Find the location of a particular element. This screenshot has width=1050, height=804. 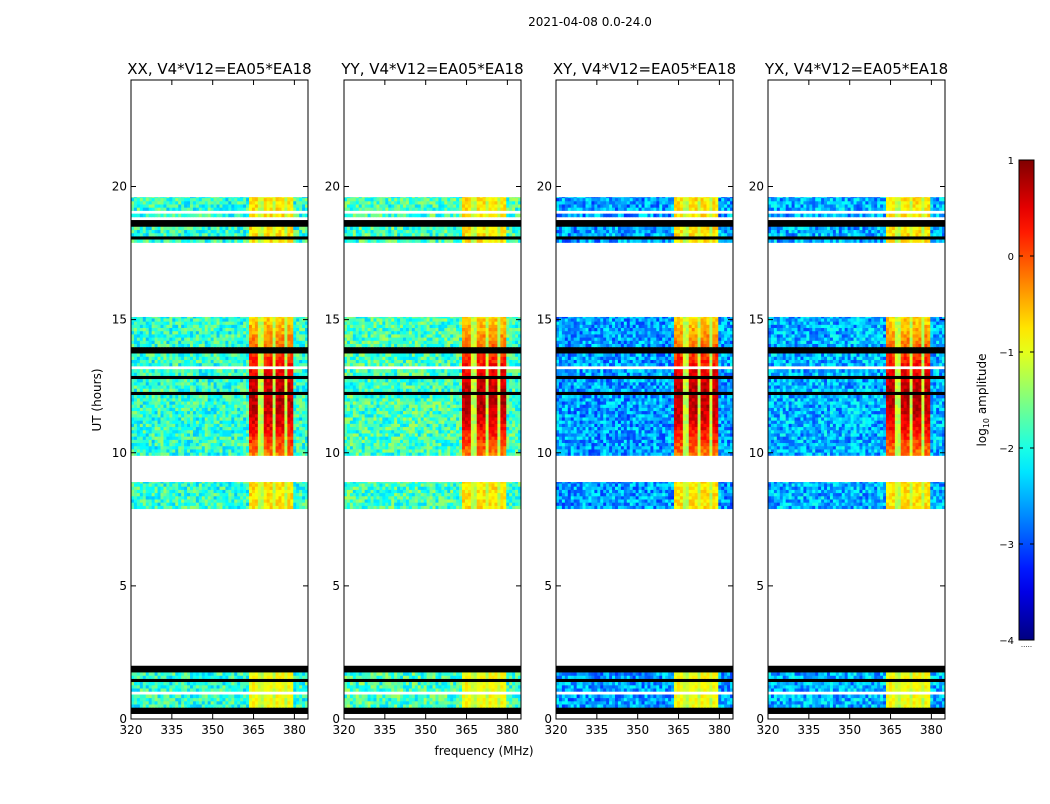

colorbar-gradient is located at coordinates (1026, 400).